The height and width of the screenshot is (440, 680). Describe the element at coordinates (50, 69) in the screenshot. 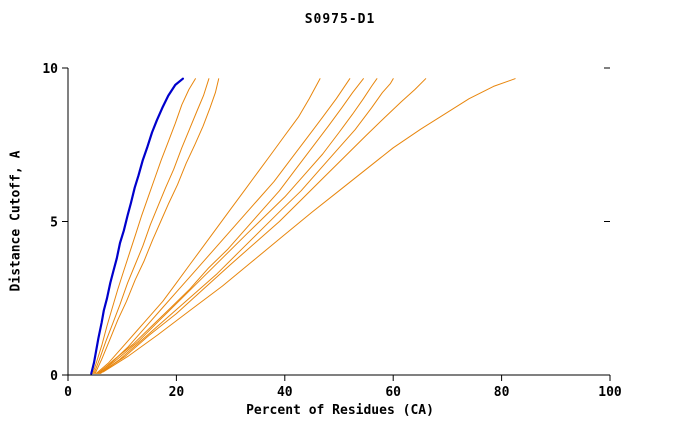

I see `y-tick-label: 10` at that location.